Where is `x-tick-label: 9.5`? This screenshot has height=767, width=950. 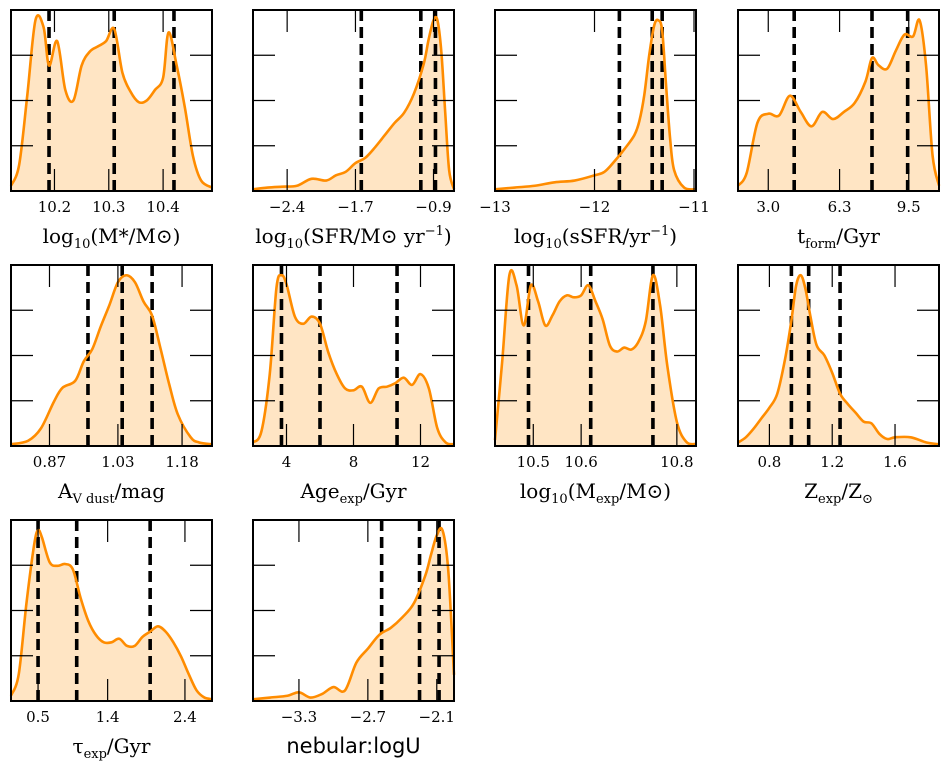 x-tick-label: 9.5 is located at coordinates (909, 207).